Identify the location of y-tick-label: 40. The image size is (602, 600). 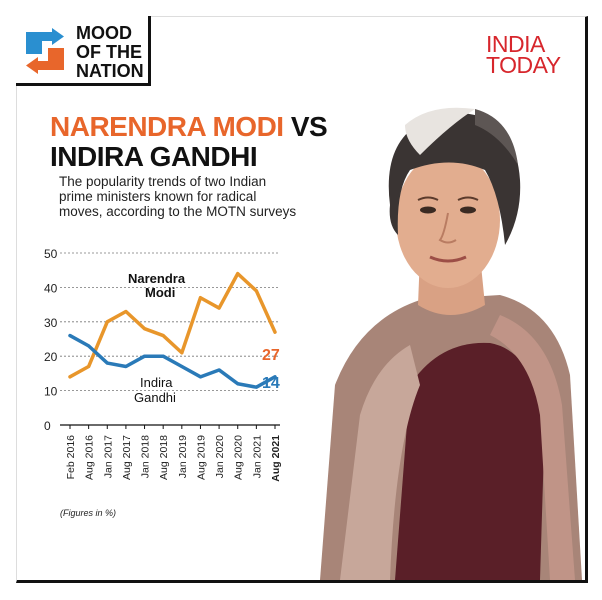
(51, 288).